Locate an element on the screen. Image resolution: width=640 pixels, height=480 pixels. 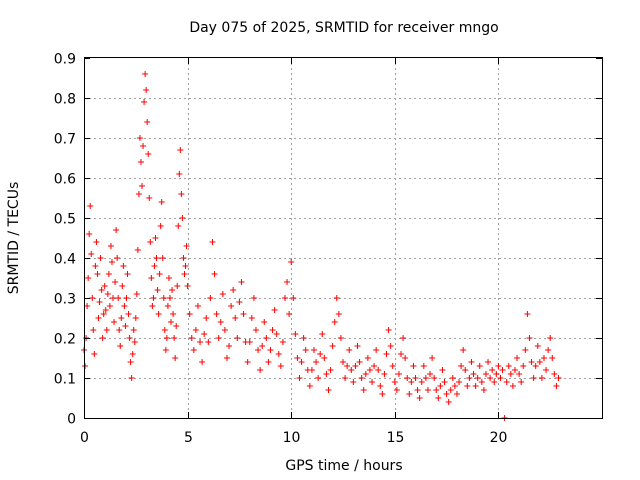
y-tick-label: 0.1 is located at coordinates (65, 380).